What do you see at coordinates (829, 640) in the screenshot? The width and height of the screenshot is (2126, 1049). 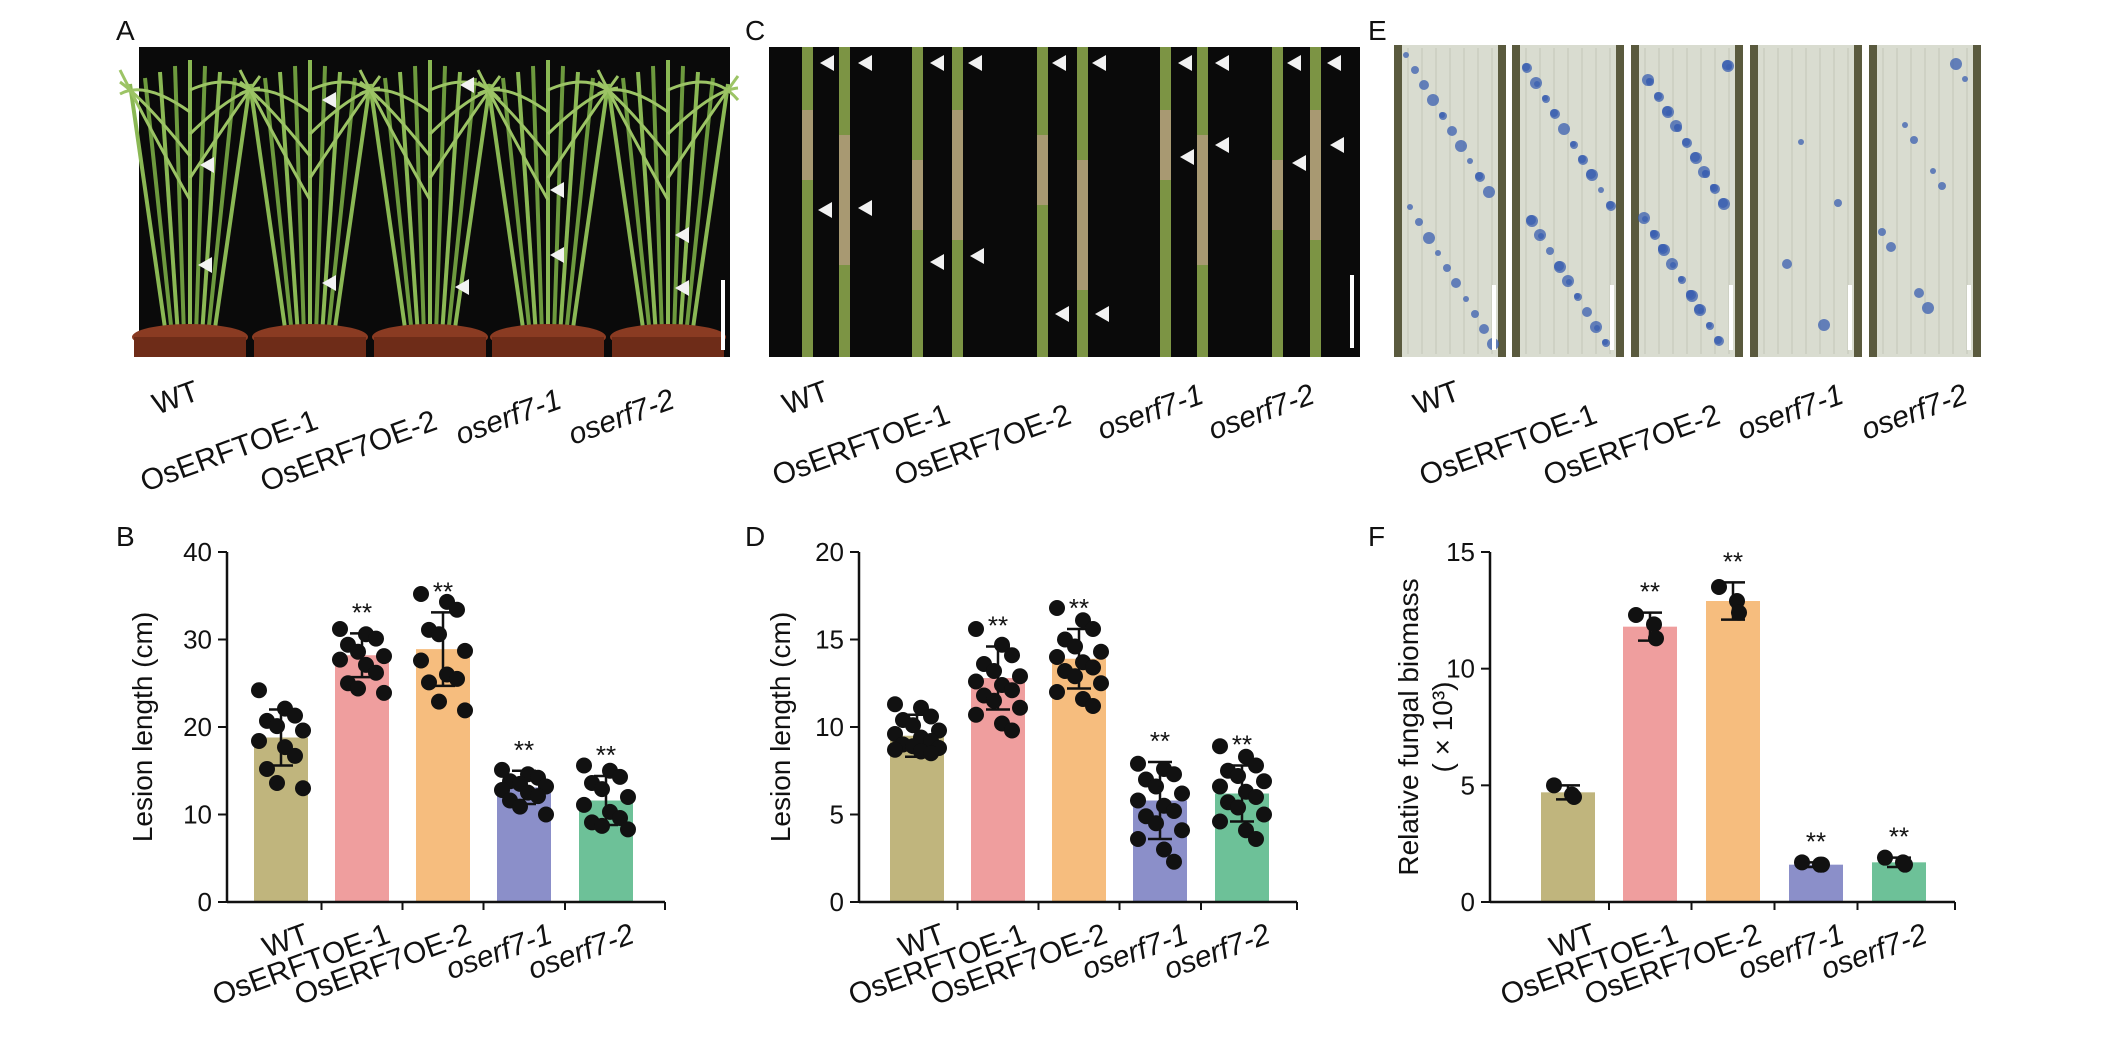 I see `y-tick-label-d: 15` at bounding box center [829, 640].